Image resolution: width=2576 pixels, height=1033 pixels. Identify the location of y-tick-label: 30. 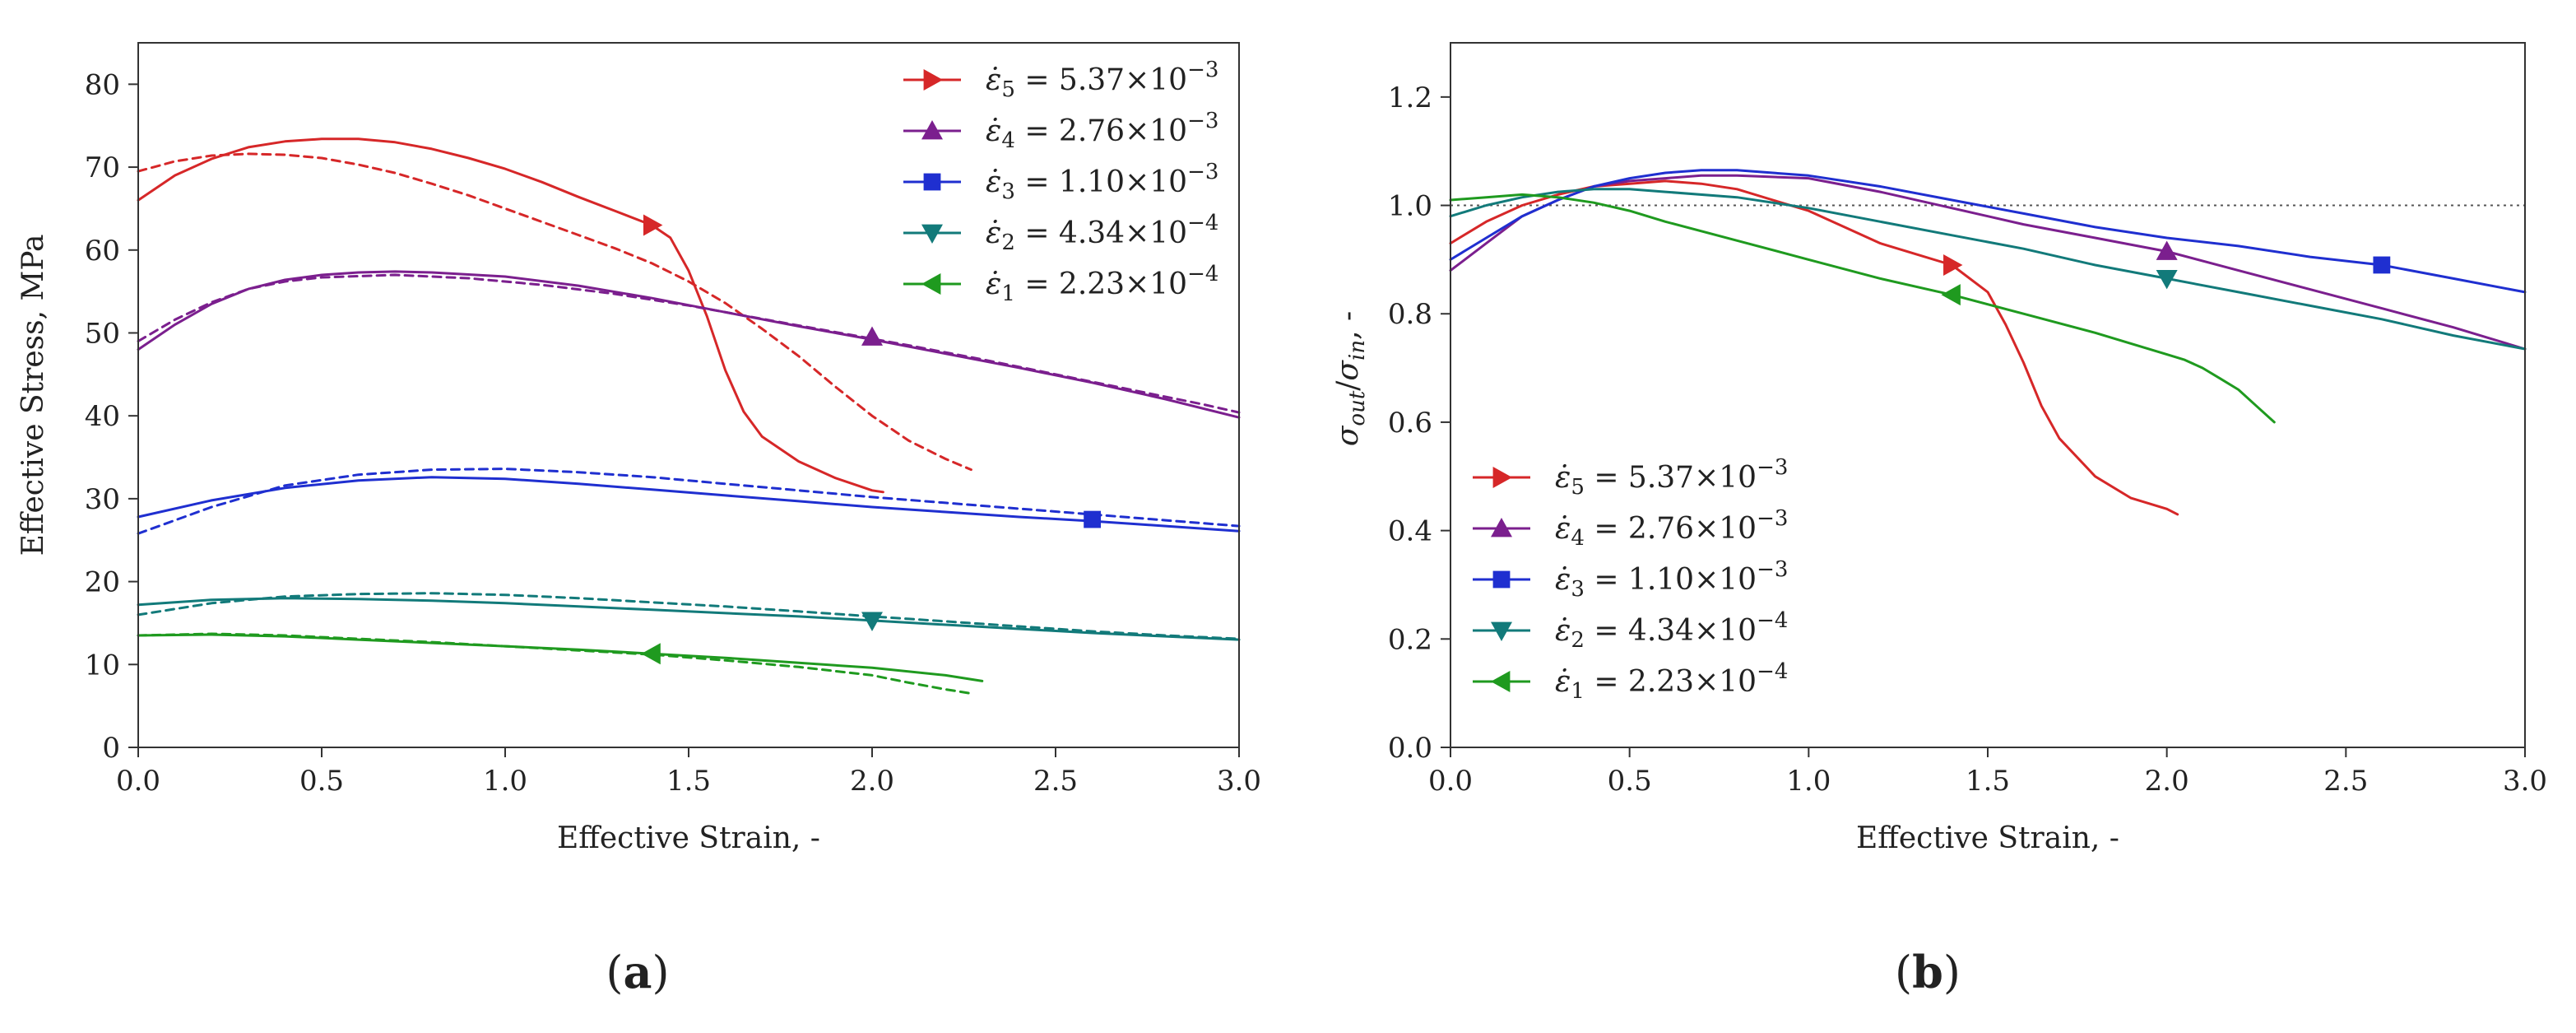
(102, 500).